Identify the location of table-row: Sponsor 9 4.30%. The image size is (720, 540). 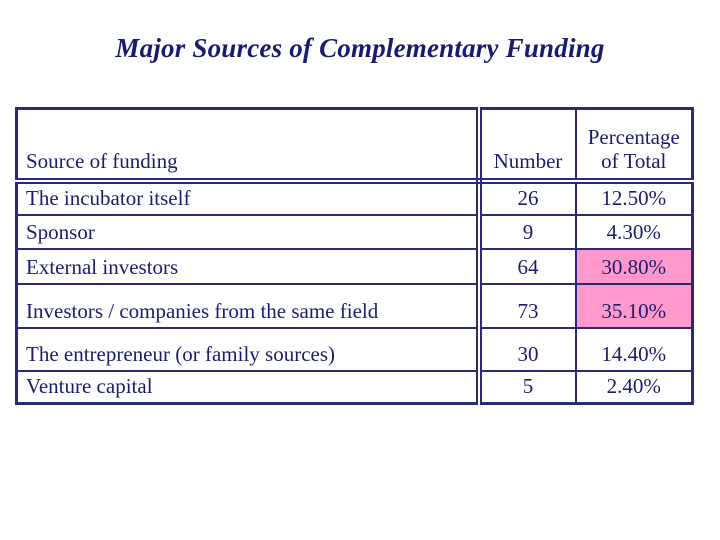
(354, 231).